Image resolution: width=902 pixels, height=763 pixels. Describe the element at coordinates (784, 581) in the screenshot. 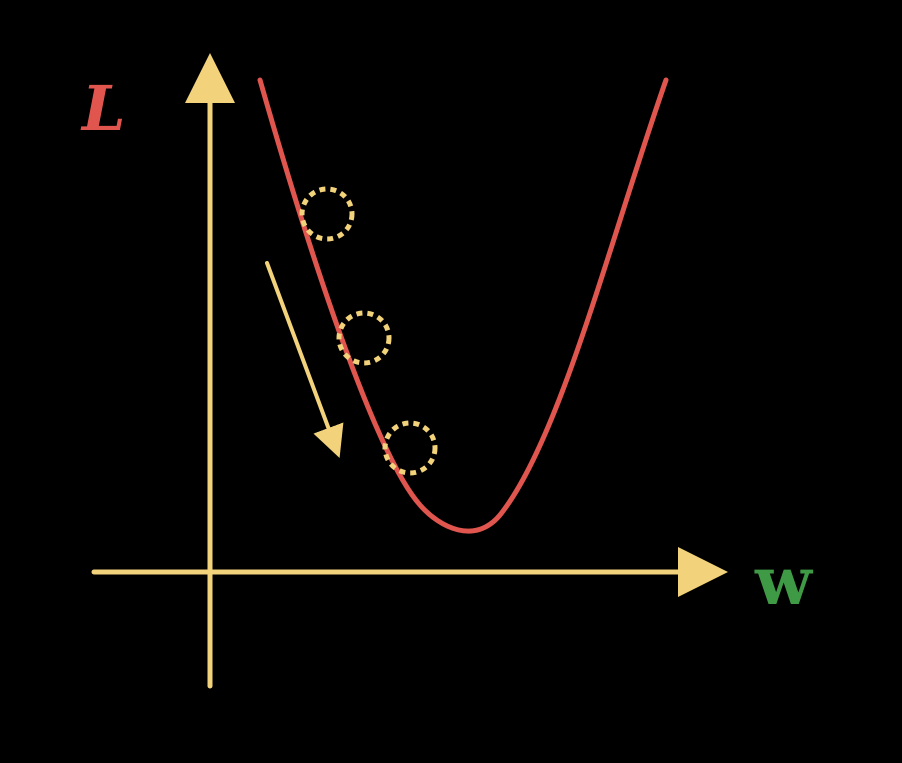

I see `x-axis-label: w` at that location.